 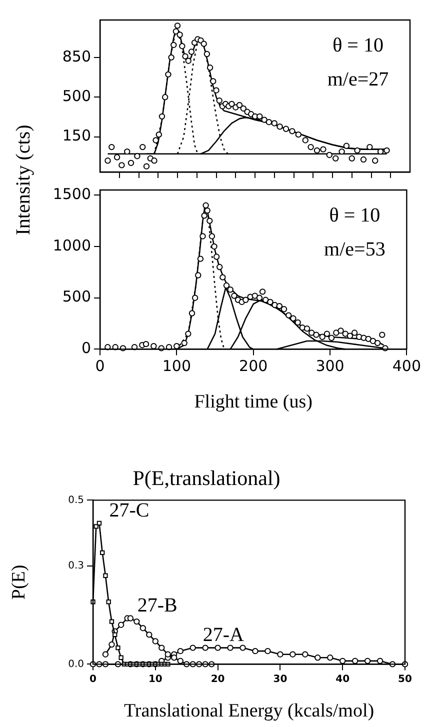 I want to click on chart-title: P(E,translational), so click(x=206, y=478).